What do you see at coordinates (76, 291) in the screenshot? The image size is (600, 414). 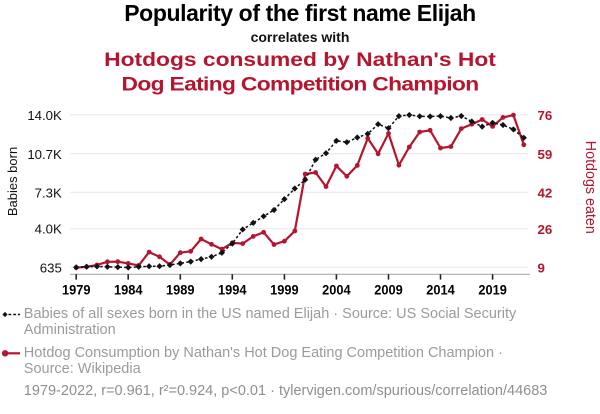 I see `svg-text: 1979` at bounding box center [76, 291].